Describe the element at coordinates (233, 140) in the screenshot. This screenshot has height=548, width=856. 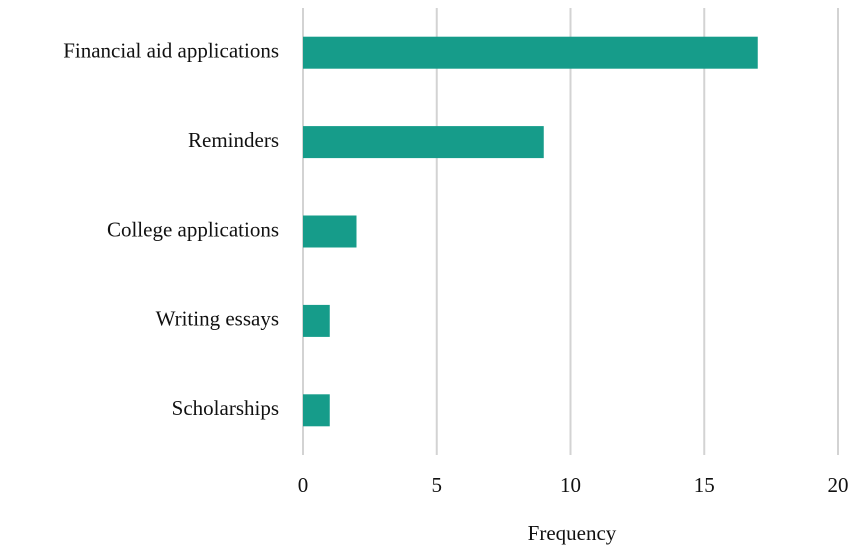
I see `y-tick-label: Reminders` at that location.